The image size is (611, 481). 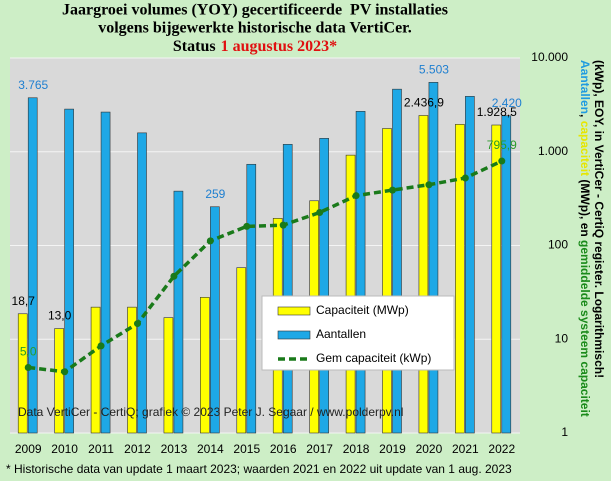 What do you see at coordinates (373, 358) in the screenshot?
I see `legend-label: Gem capaciteit (kWp)` at bounding box center [373, 358].